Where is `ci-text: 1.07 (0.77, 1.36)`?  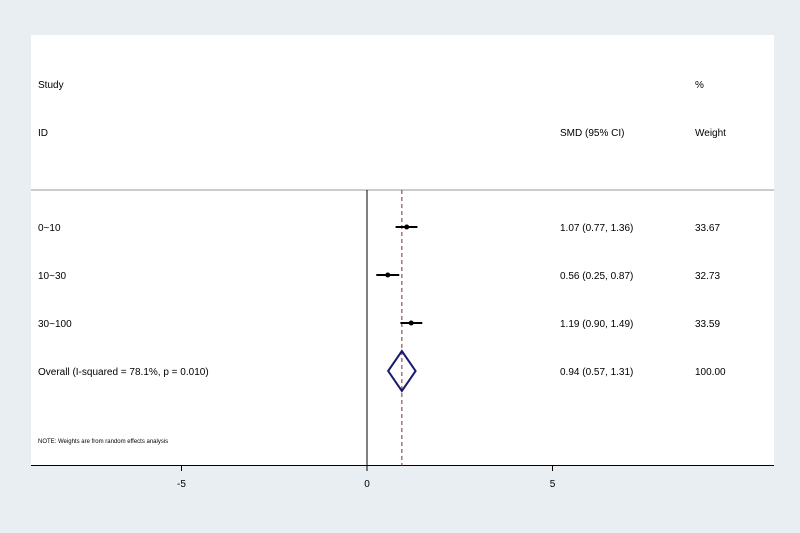 ci-text: 1.07 (0.77, 1.36) is located at coordinates (596, 228).